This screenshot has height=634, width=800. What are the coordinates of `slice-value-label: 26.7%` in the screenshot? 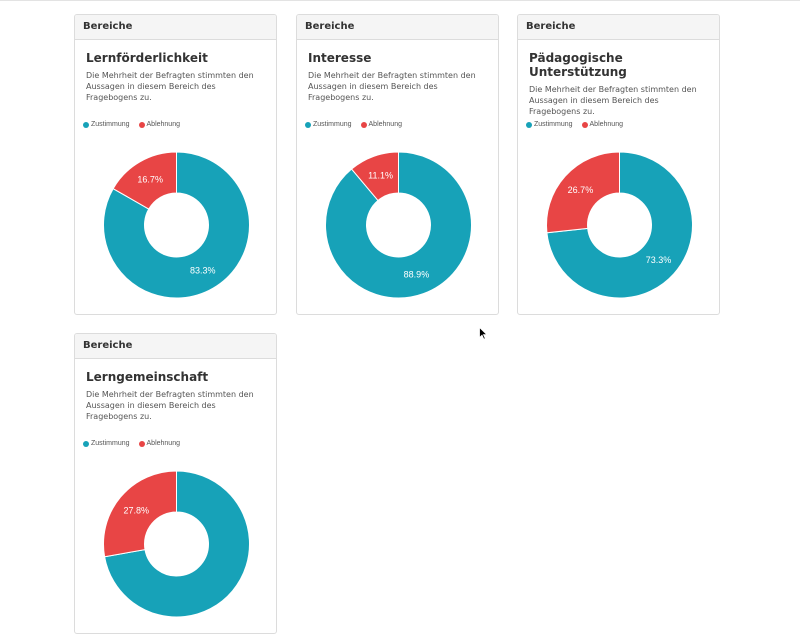 It's located at (581, 190).